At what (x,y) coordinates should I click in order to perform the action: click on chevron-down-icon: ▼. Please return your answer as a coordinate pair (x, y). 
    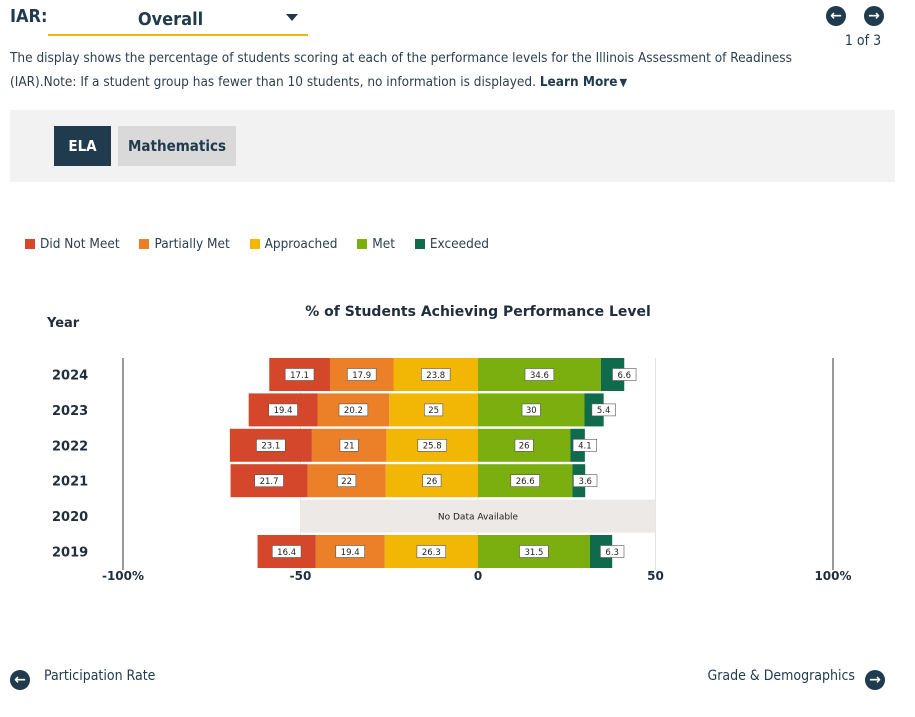
    Looking at the image, I should click on (623, 82).